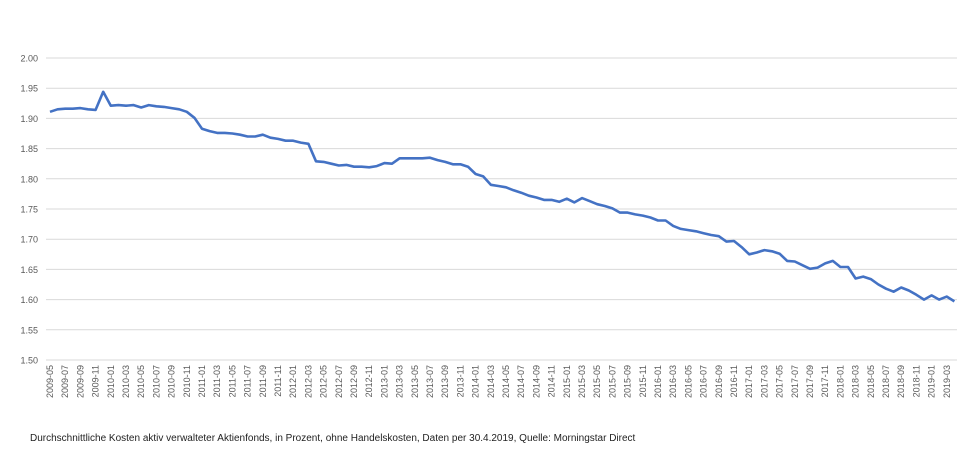 This screenshot has height=464, width=960. I want to click on x-tick-label: 2010-01, so click(111, 381).